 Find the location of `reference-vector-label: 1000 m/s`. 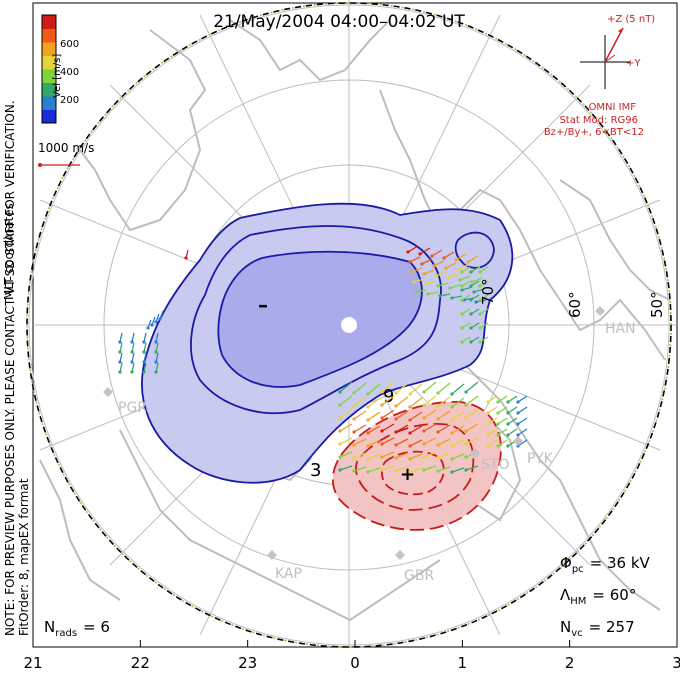

reference-vector-label: 1000 m/s is located at coordinates (66, 148).